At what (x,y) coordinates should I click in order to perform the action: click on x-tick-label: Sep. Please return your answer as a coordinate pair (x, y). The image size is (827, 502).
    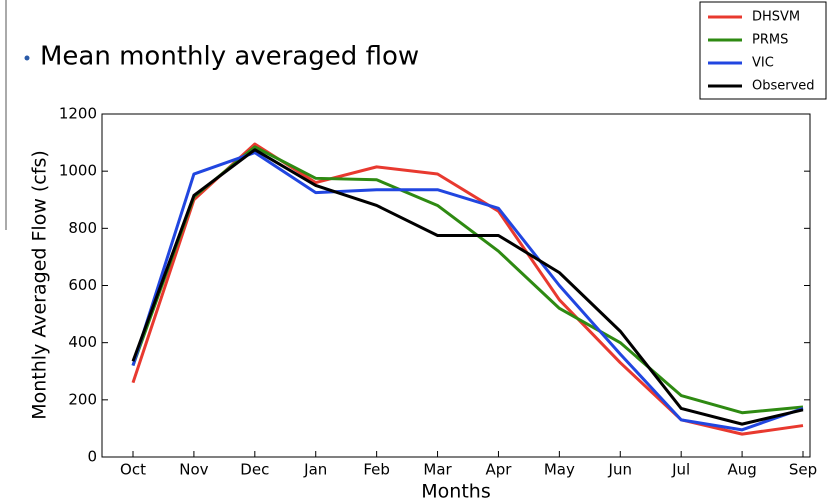
    Looking at the image, I should click on (803, 470).